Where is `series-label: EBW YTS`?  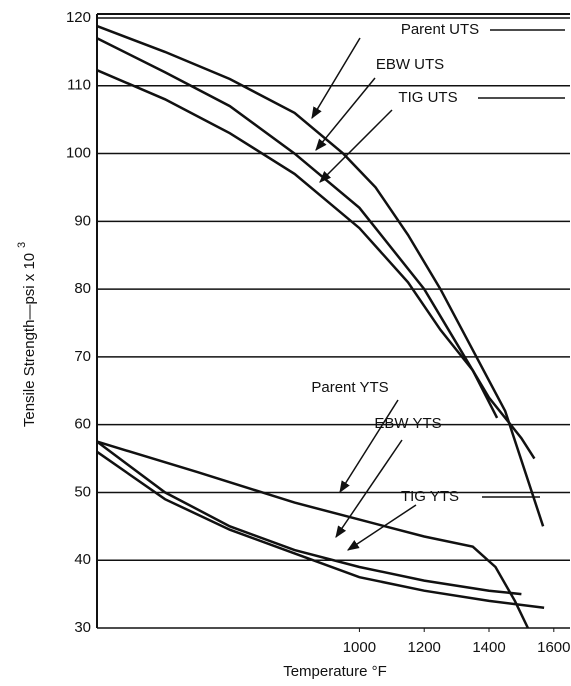 series-label: EBW YTS is located at coordinates (407, 423).